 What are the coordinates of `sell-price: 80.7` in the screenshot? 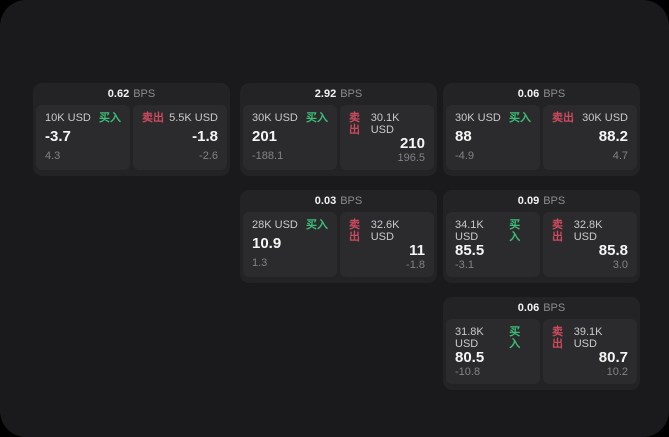 It's located at (613, 357).